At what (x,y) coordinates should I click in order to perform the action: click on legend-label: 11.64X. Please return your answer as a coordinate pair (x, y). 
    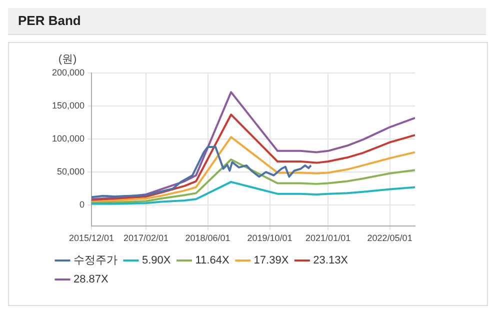
    Looking at the image, I should click on (212, 260).